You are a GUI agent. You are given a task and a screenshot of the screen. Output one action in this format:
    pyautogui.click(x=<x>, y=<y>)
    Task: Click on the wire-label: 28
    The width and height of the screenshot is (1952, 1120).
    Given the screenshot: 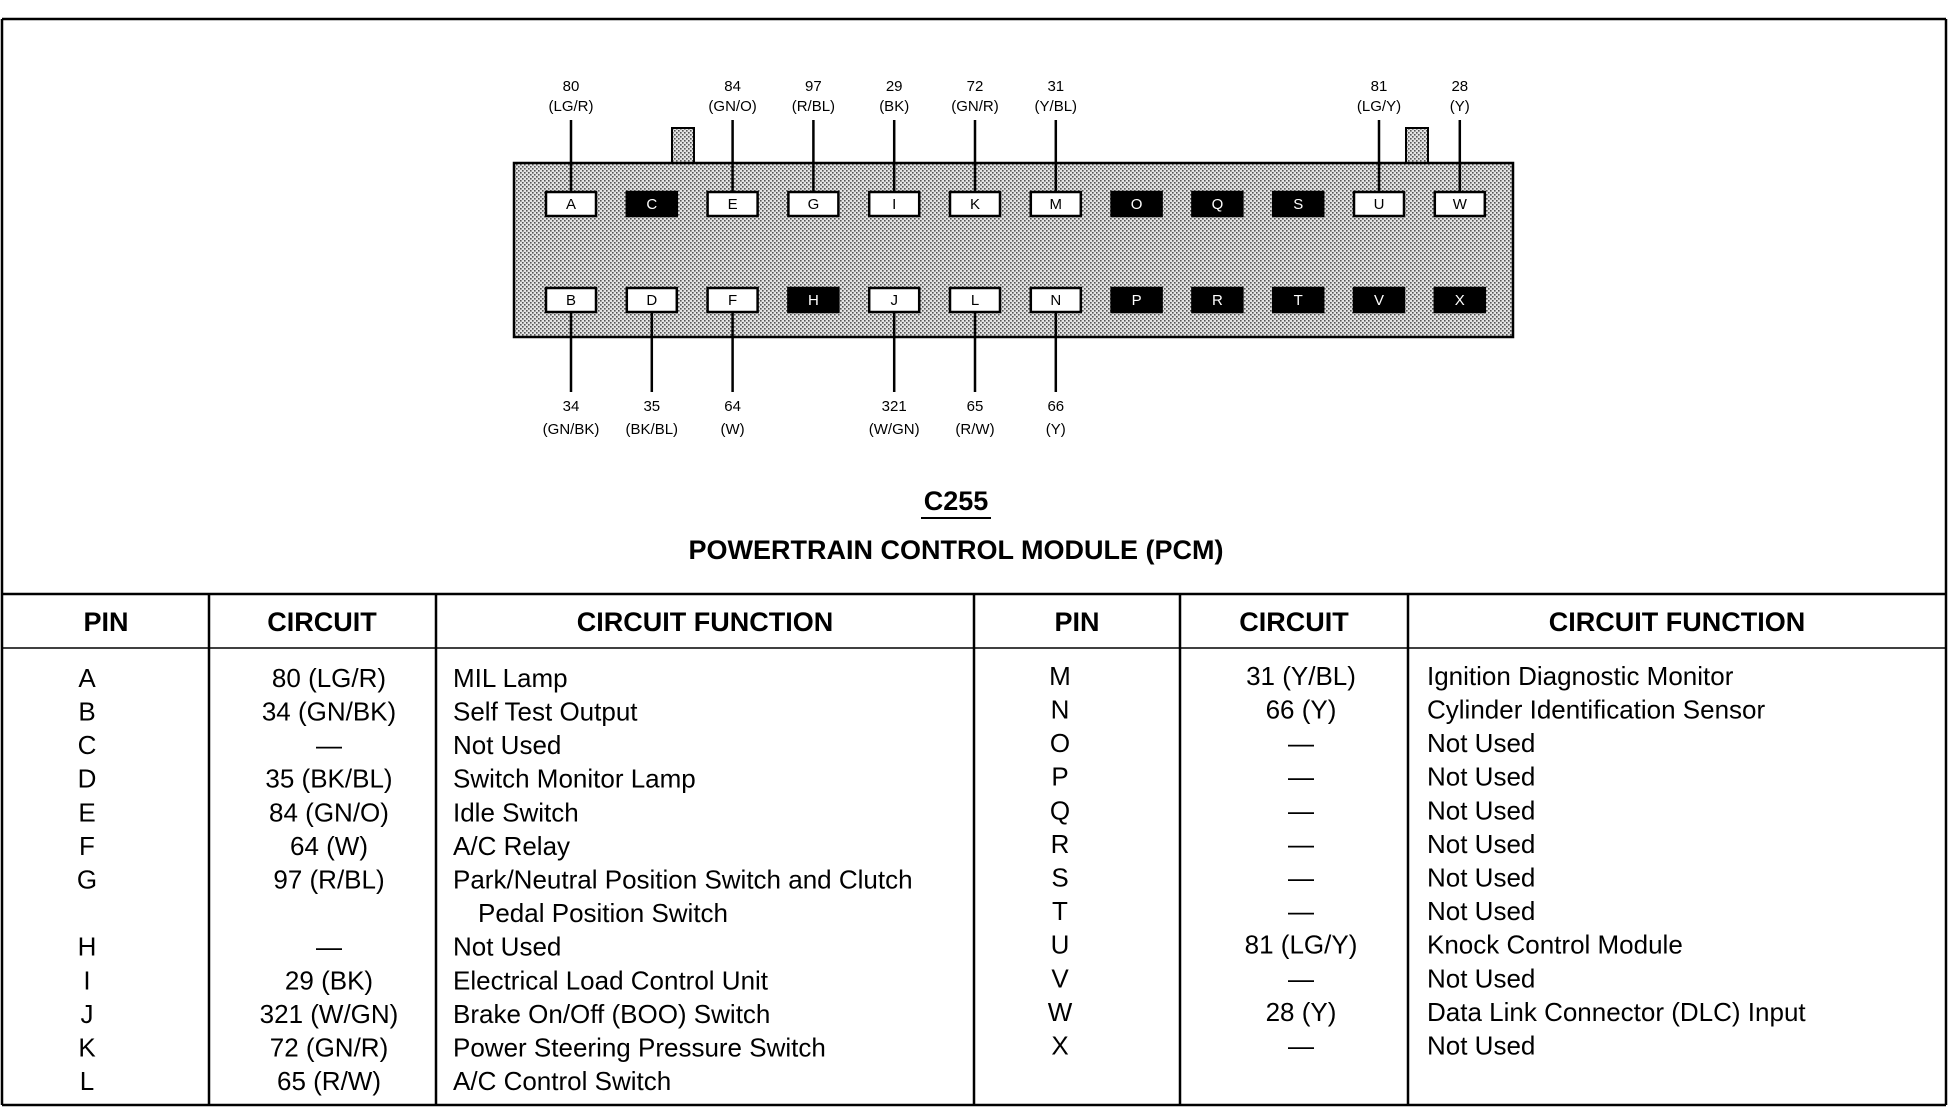 What is the action you would take?
    pyautogui.click(x=1459, y=86)
    